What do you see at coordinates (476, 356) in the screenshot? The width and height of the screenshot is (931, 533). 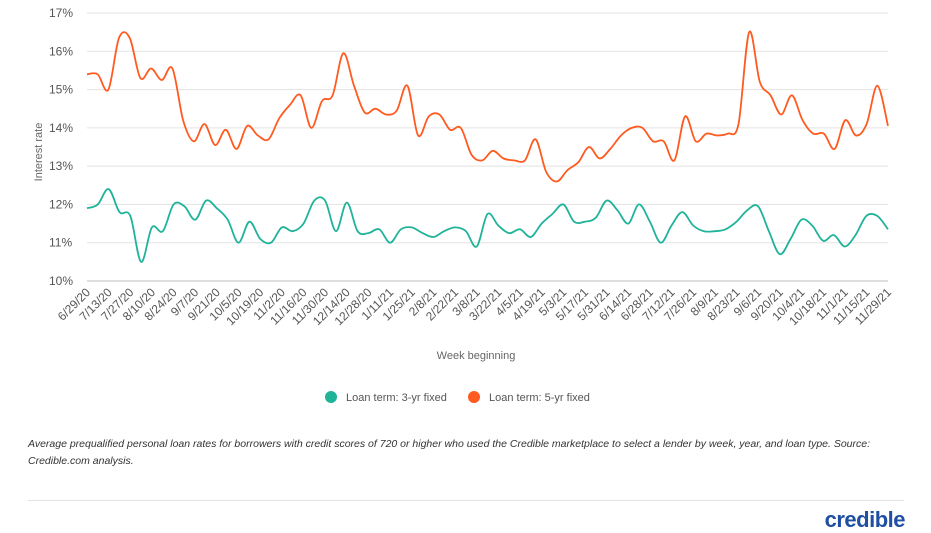 I see `x-axis-title: Week beginning` at bounding box center [476, 356].